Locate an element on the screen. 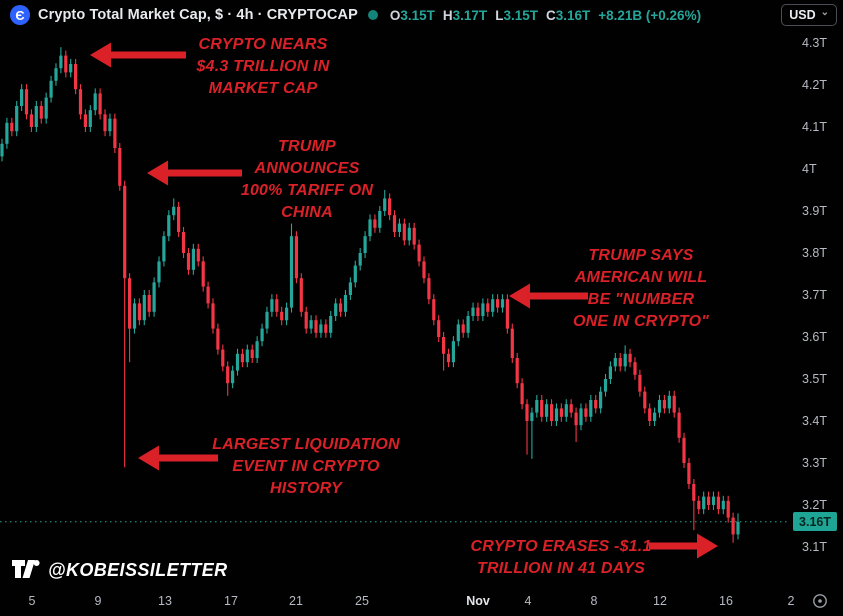 Image resolution: width=843 pixels, height=616 pixels. currency-dropdown-button: USD ⌄ is located at coordinates (809, 15).